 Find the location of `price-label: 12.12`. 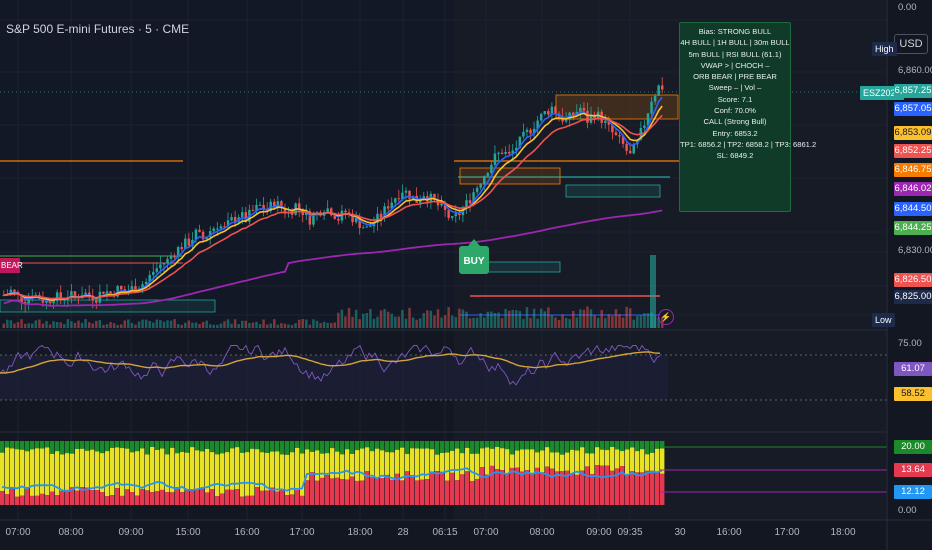

price-label: 12.12 is located at coordinates (913, 492).